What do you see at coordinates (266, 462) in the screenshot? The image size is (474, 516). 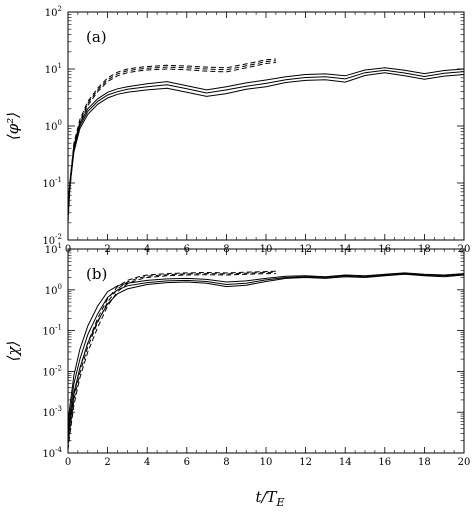 I see `x-tick-label: 10` at bounding box center [266, 462].